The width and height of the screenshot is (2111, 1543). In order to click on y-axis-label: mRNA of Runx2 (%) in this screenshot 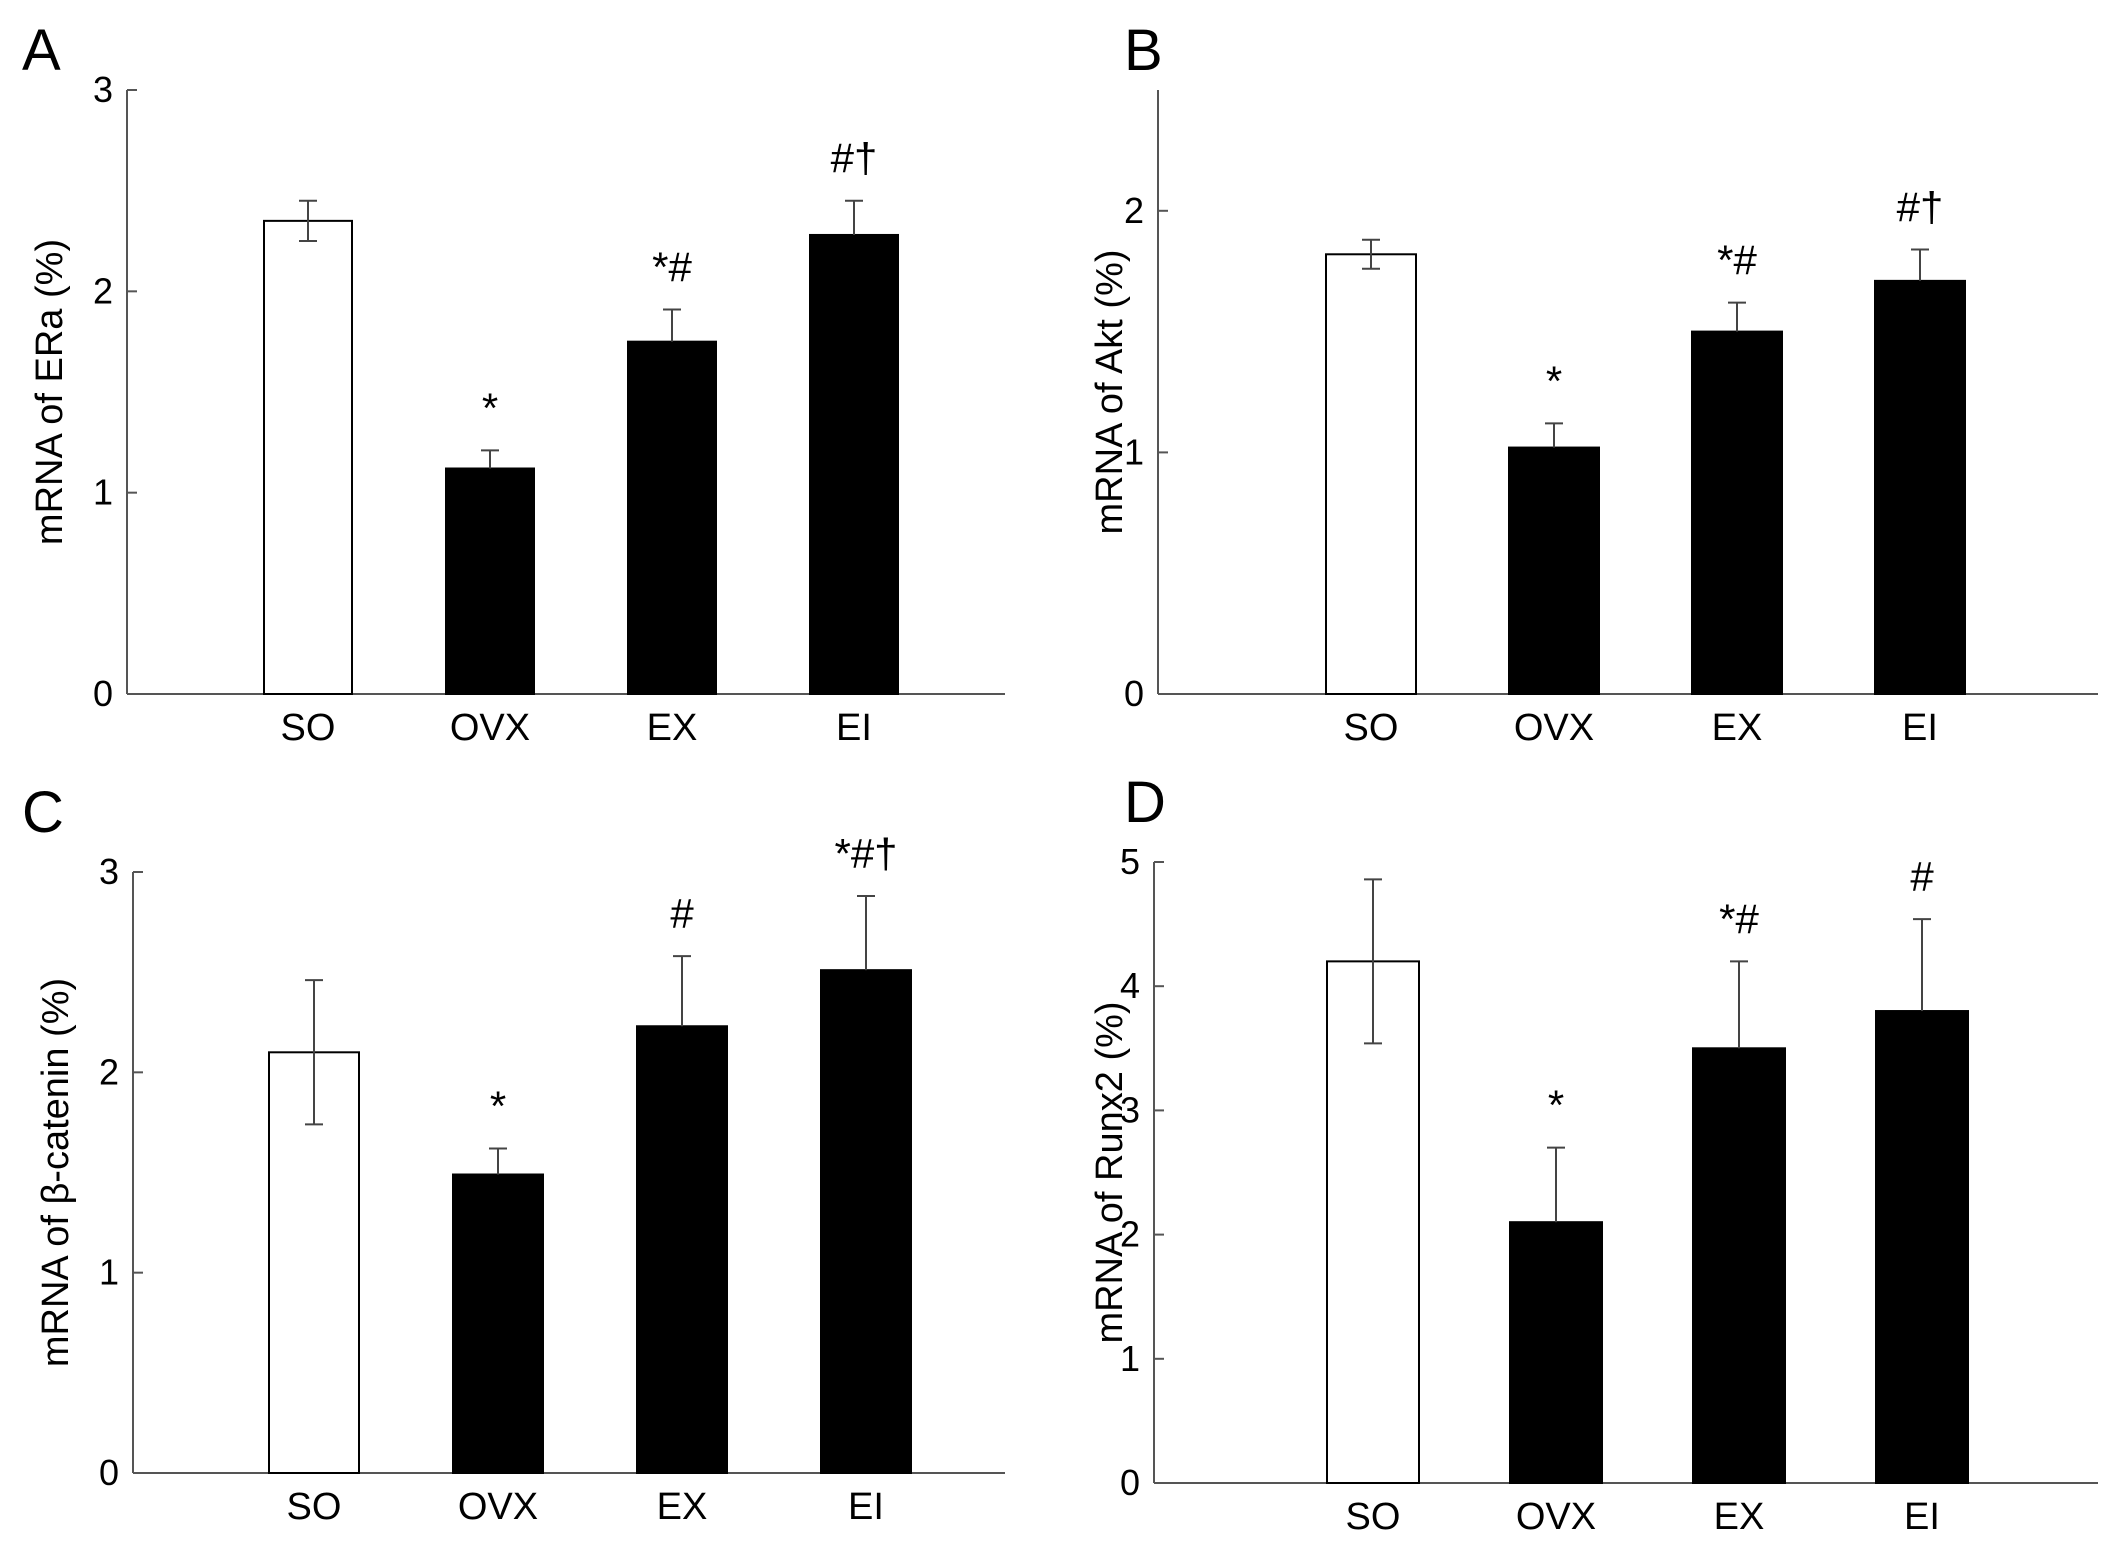, I will do `click(1110, 1172)`.